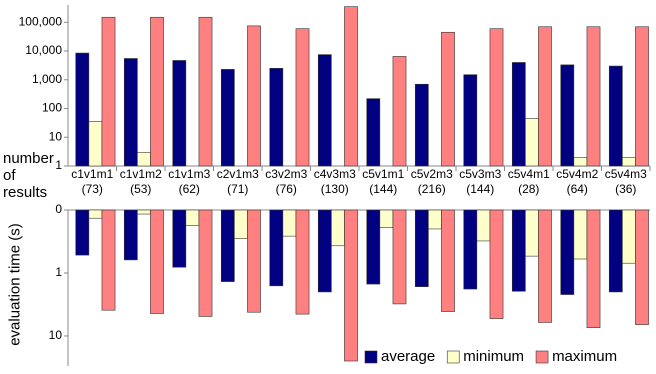  Describe the element at coordinates (383, 174) in the screenshot. I see `x-tick-label: c5v1m1` at that location.